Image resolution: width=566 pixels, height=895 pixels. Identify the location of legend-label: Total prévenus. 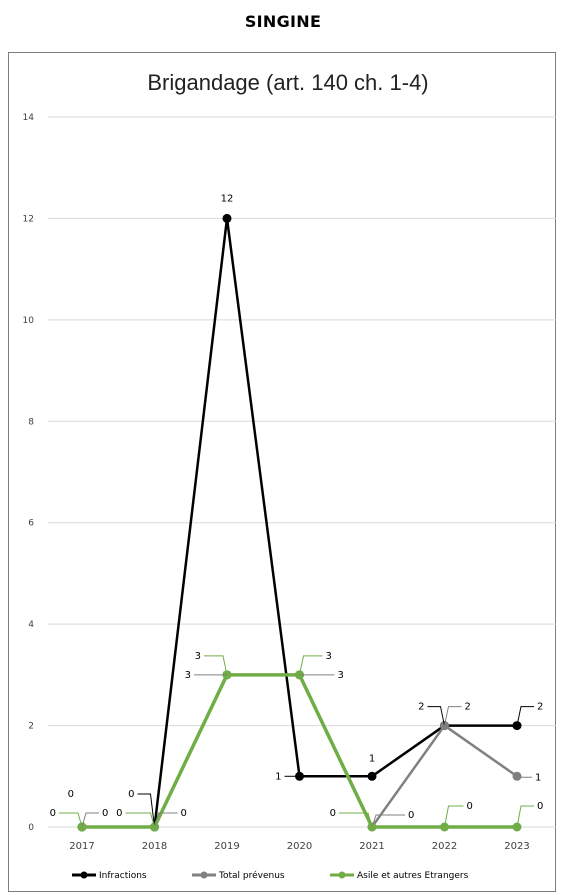
(251, 875).